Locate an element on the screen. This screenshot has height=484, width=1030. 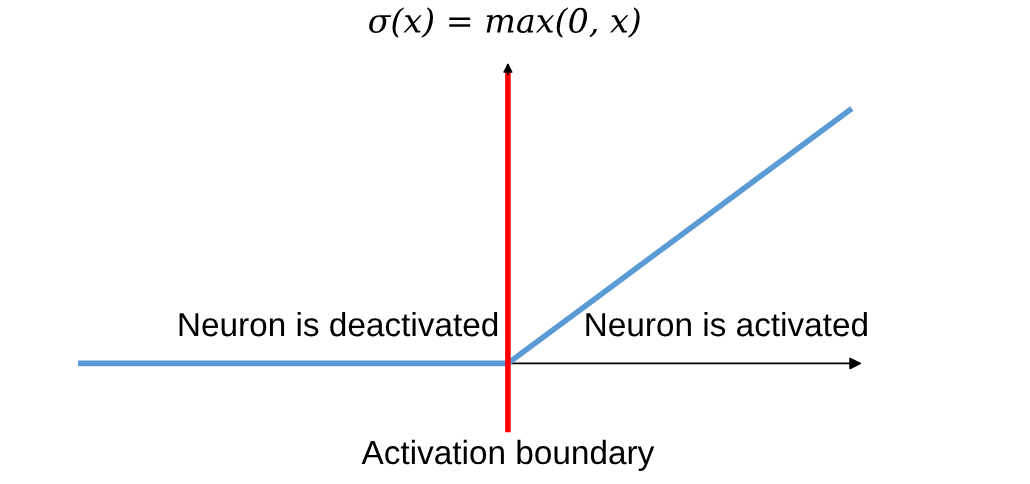
chart-title: σ(x) = max(0, x) is located at coordinates (504, 22).